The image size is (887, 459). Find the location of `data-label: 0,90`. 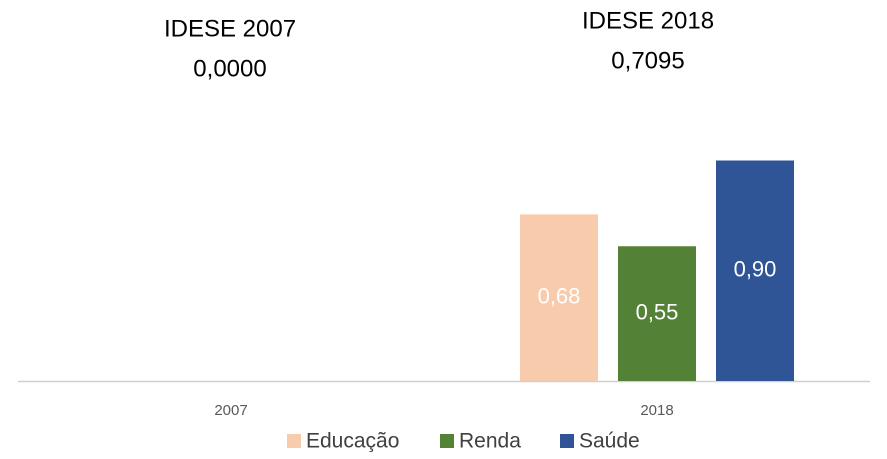

data-label: 0,90 is located at coordinates (755, 269).